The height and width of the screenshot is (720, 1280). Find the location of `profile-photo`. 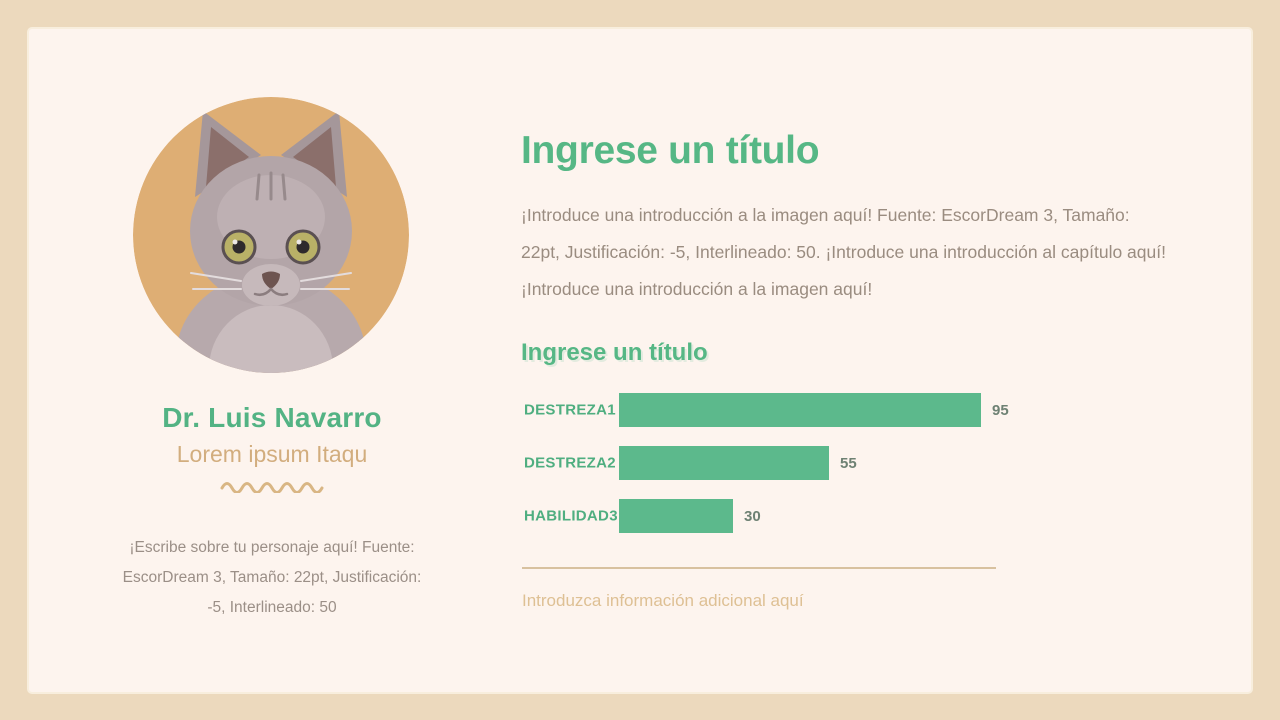

profile-photo is located at coordinates (271, 235).